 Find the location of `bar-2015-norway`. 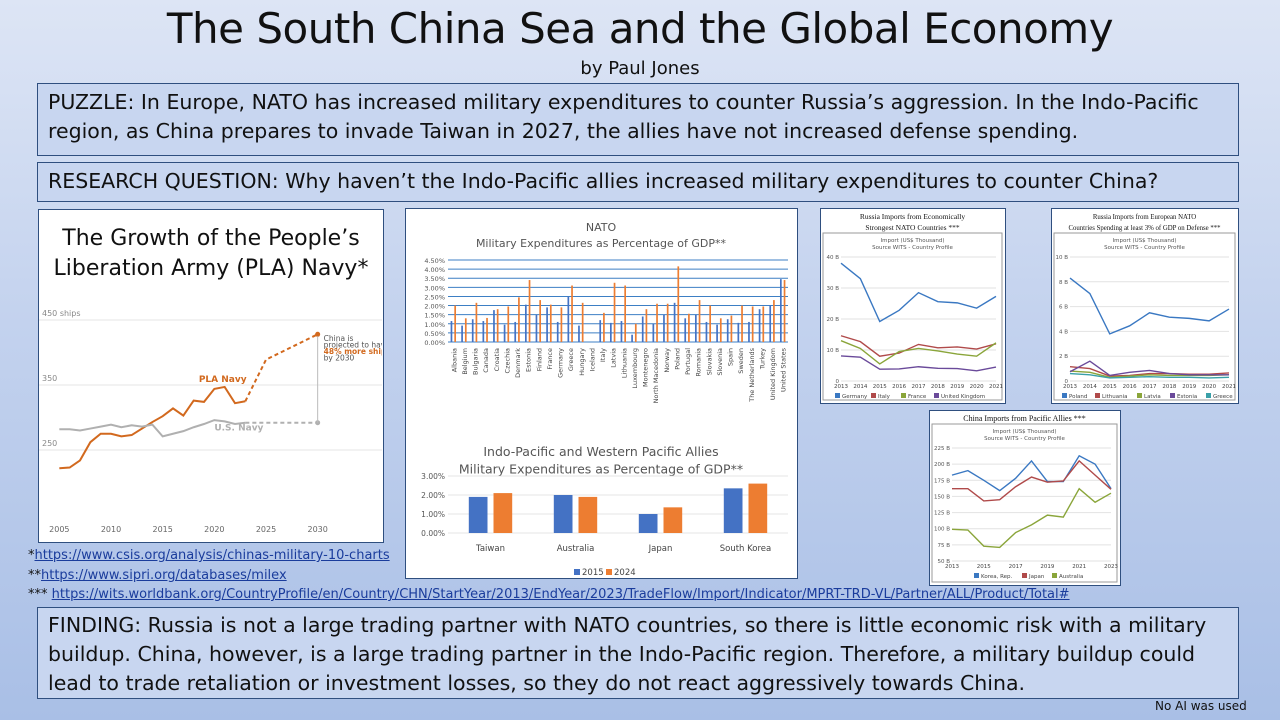

bar-2015-norway is located at coordinates (664, 328).